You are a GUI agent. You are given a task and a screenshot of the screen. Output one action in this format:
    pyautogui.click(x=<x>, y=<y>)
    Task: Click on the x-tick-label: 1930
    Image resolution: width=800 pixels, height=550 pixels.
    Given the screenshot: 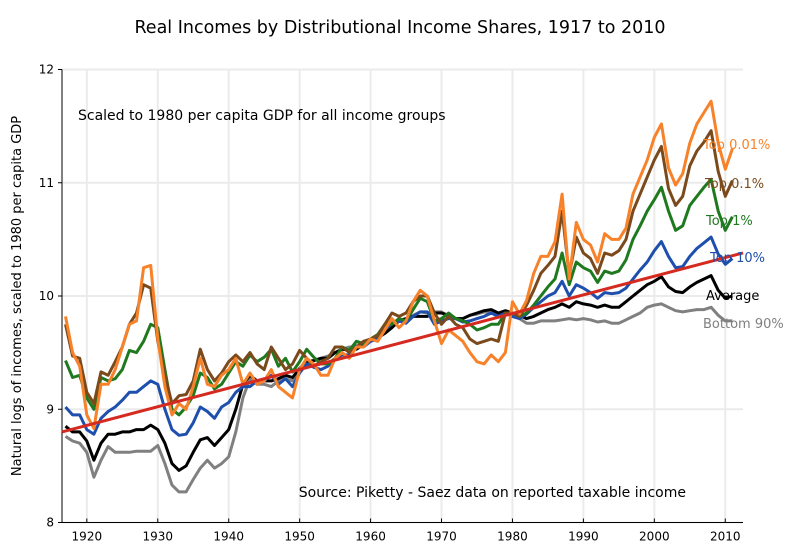 What is the action you would take?
    pyautogui.click(x=157, y=537)
    